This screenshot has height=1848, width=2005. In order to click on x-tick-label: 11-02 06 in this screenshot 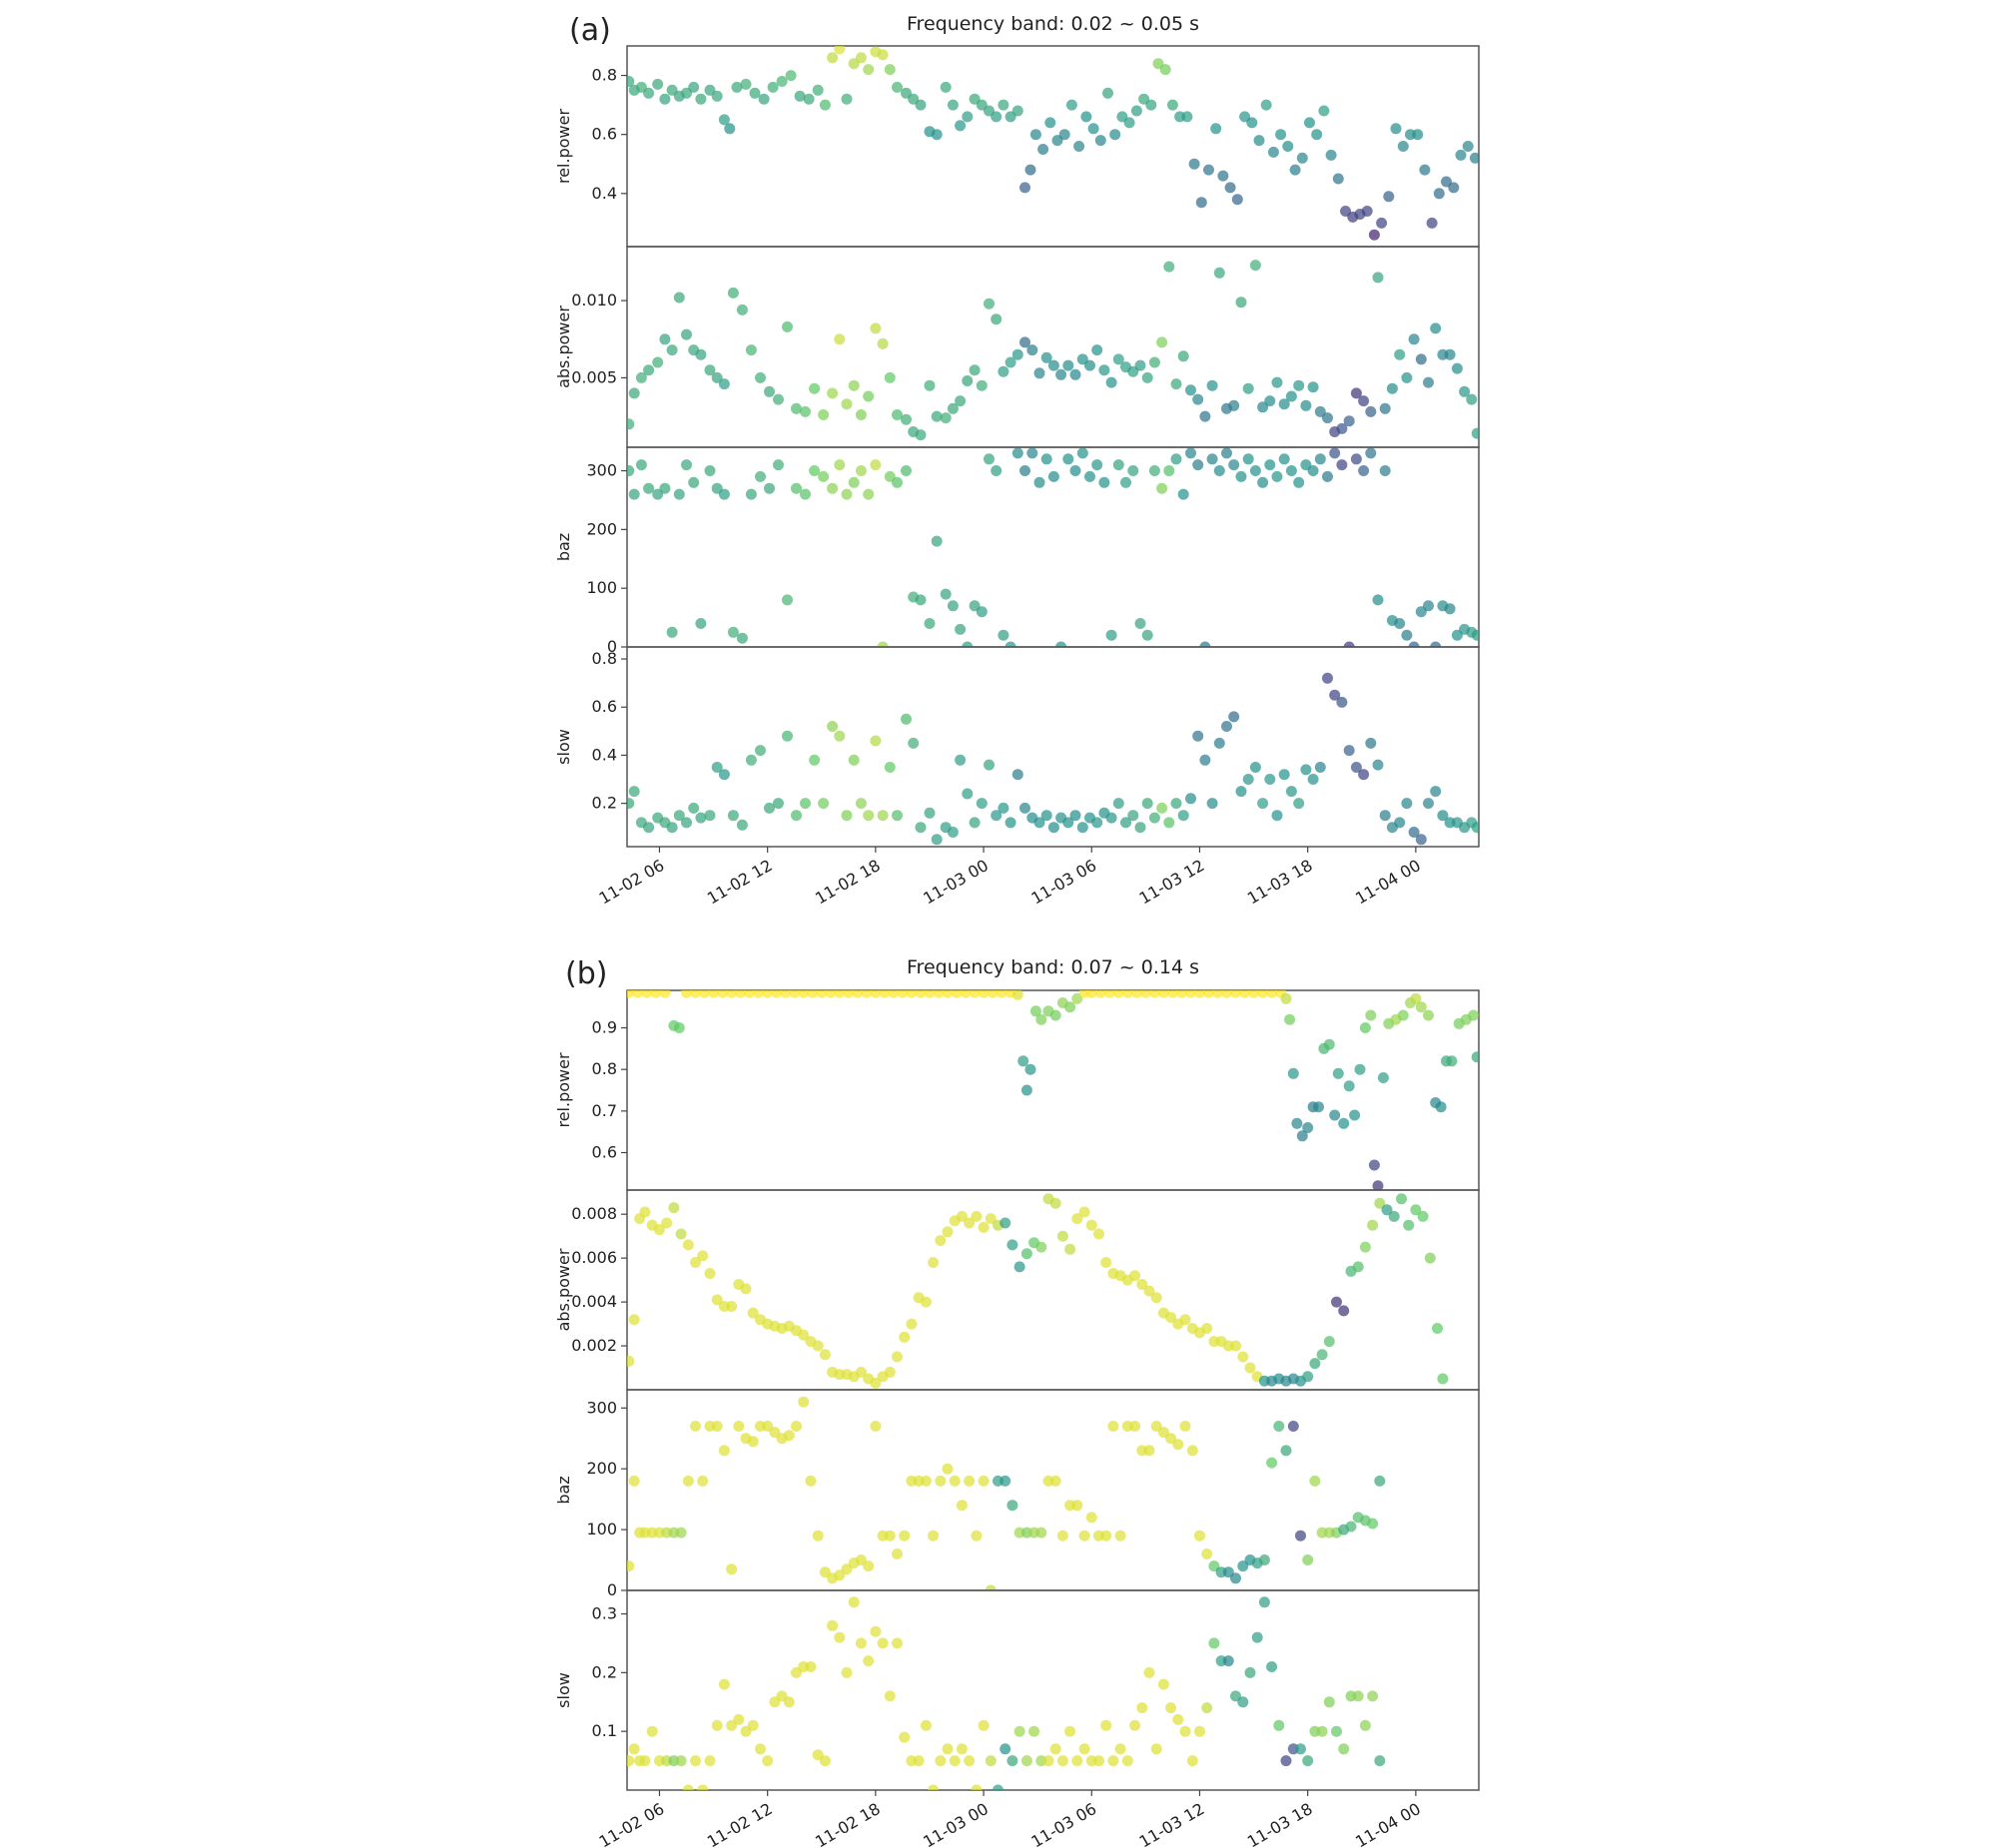, I will do `click(632, 1823)`.